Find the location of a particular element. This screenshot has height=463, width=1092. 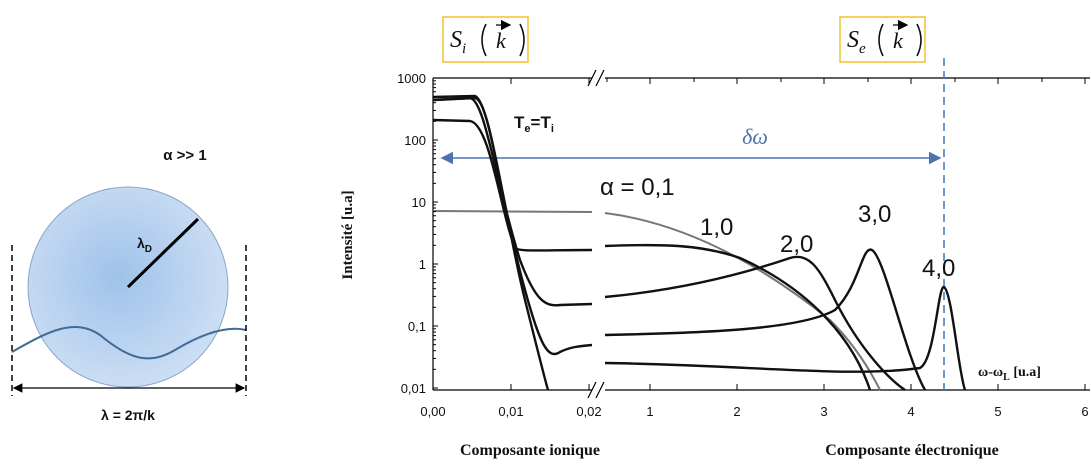

curve-label: 2,0 is located at coordinates (796, 244).